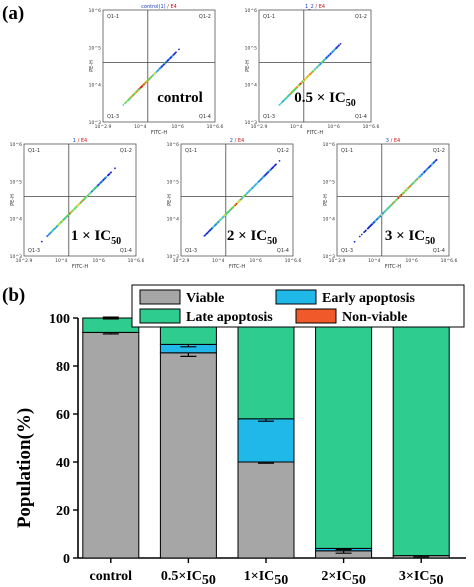  Describe the element at coordinates (13, 13) in the screenshot. I see `panel-a-label: (a)` at that location.